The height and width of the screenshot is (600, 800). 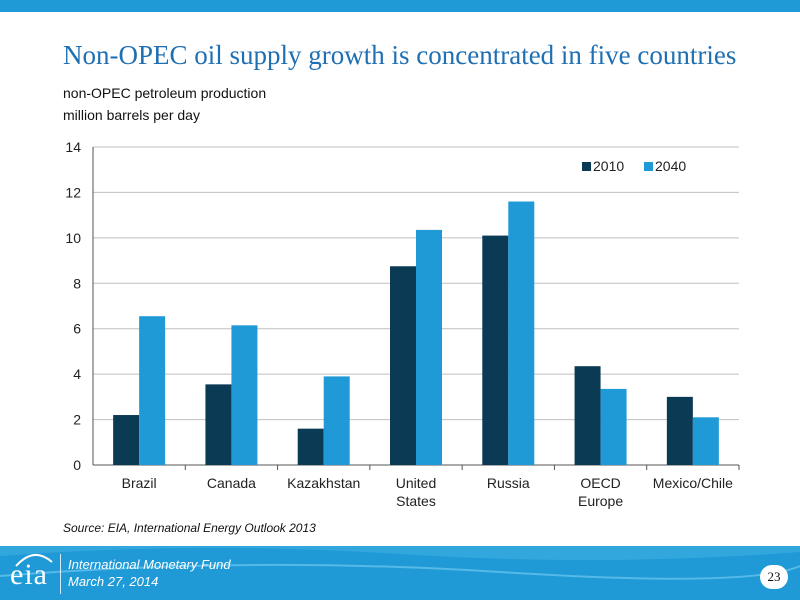 What do you see at coordinates (77, 329) in the screenshot?
I see `y-tick-label: 6` at bounding box center [77, 329].